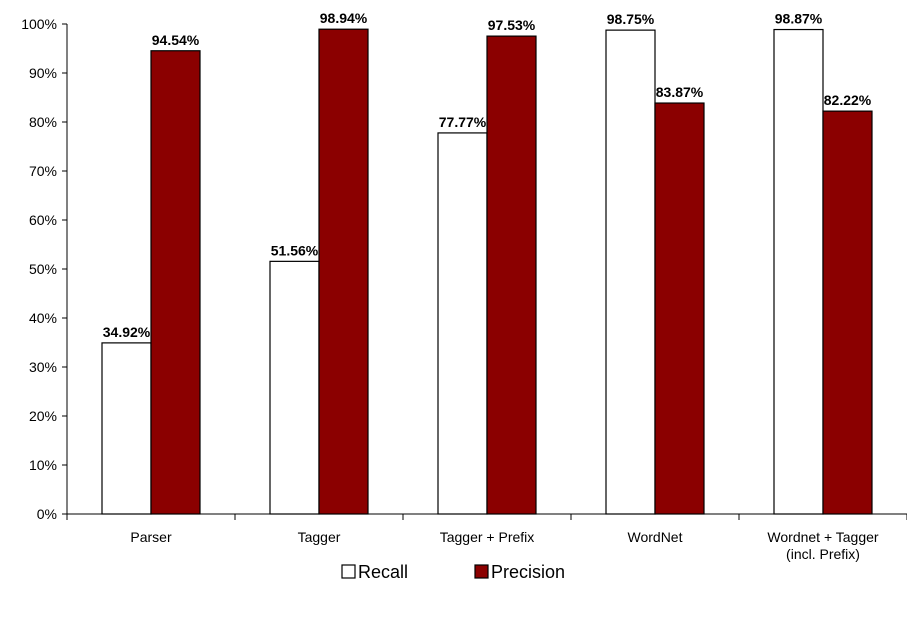 The width and height of the screenshot is (907, 618). Describe the element at coordinates (823, 554) in the screenshot. I see `x-category-label-line: (incl. Prefix)` at that location.